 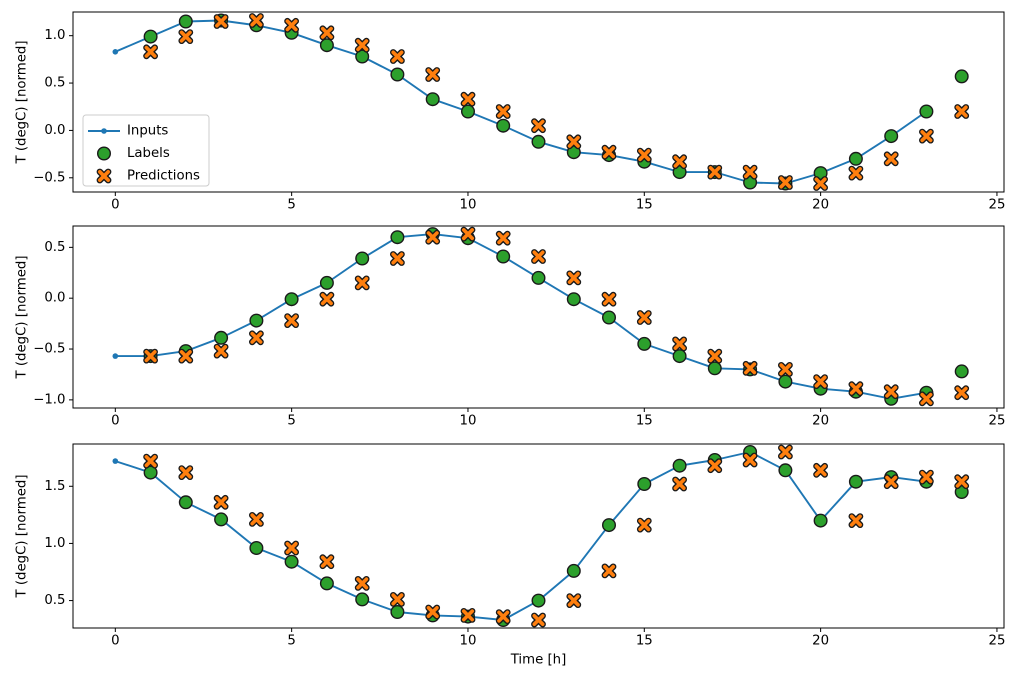 What do you see at coordinates (558, 638) in the screenshot?
I see `x-axis: 0 5 10 15 20 25` at bounding box center [558, 638].